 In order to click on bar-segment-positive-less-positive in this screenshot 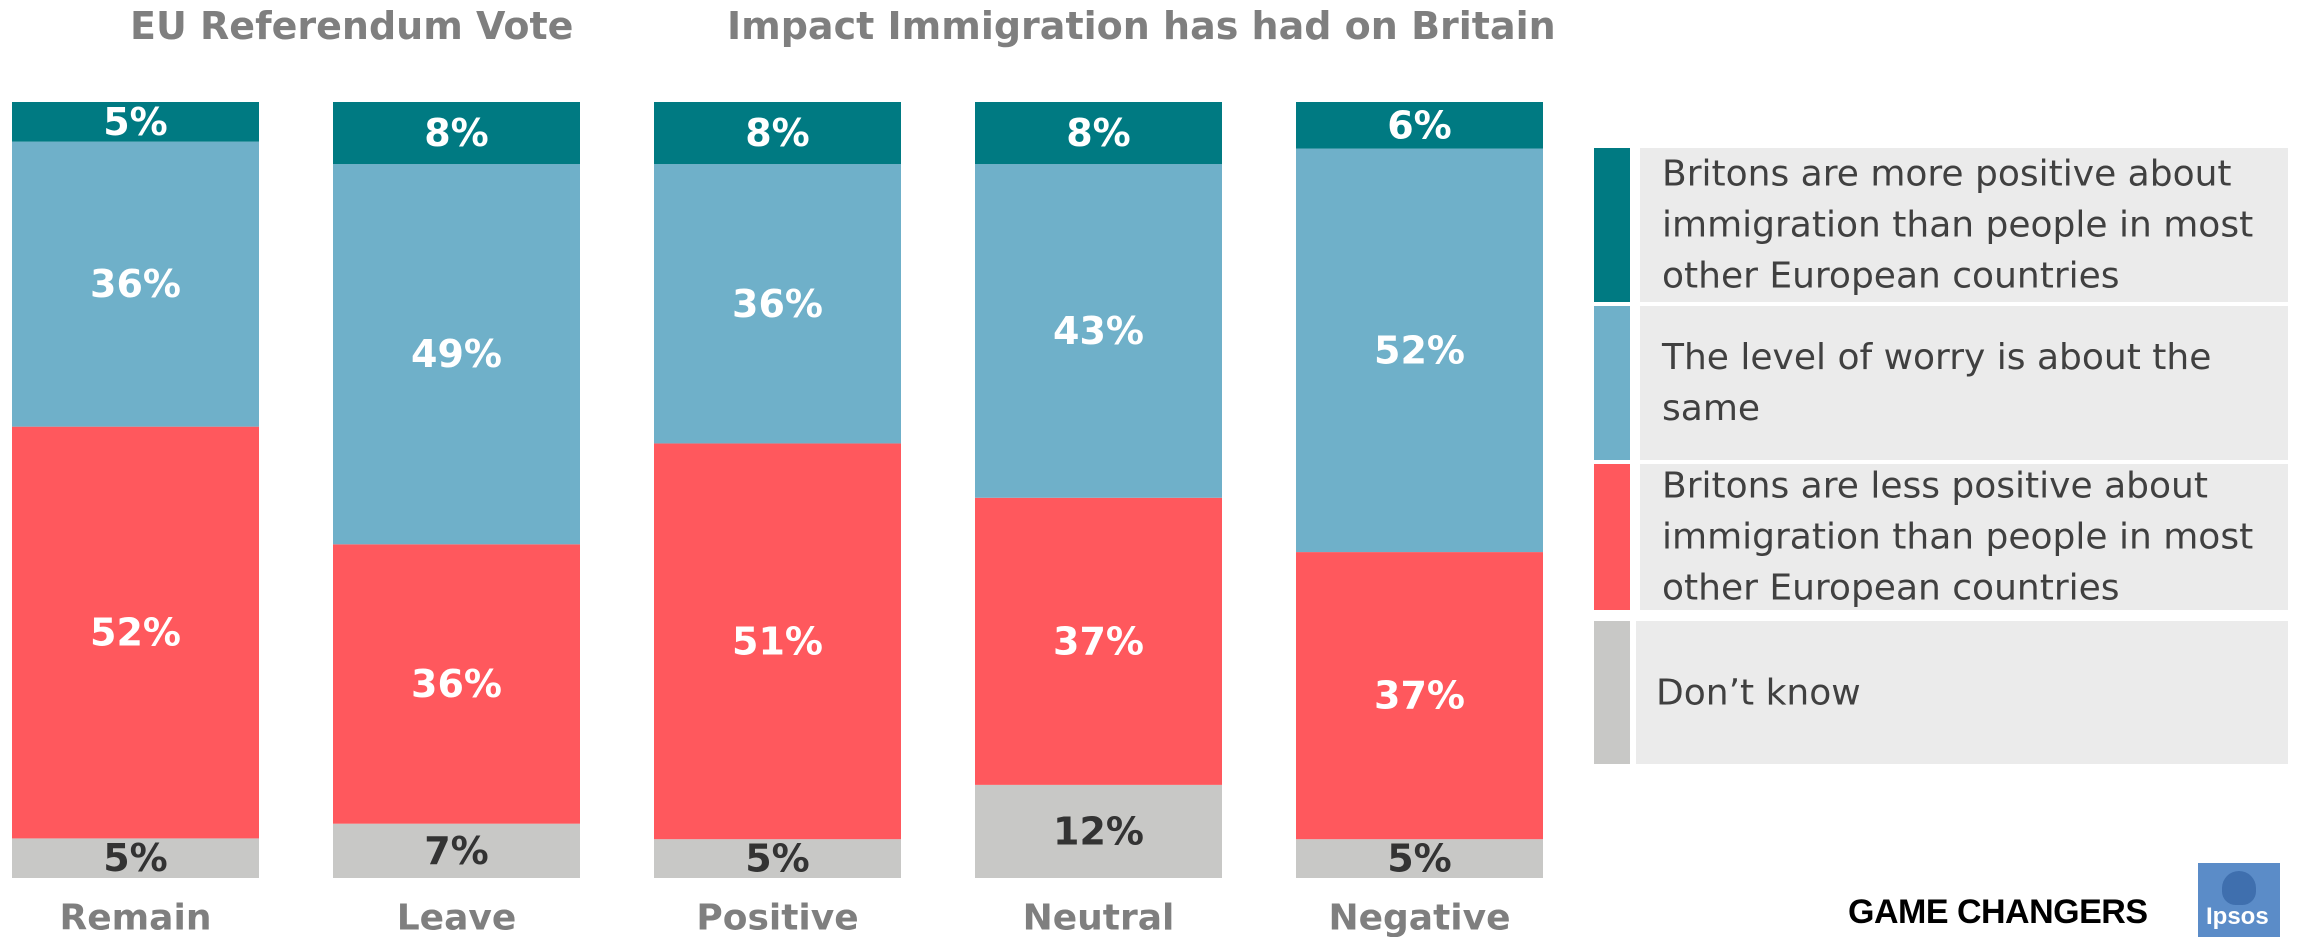, I will do `click(777, 641)`.